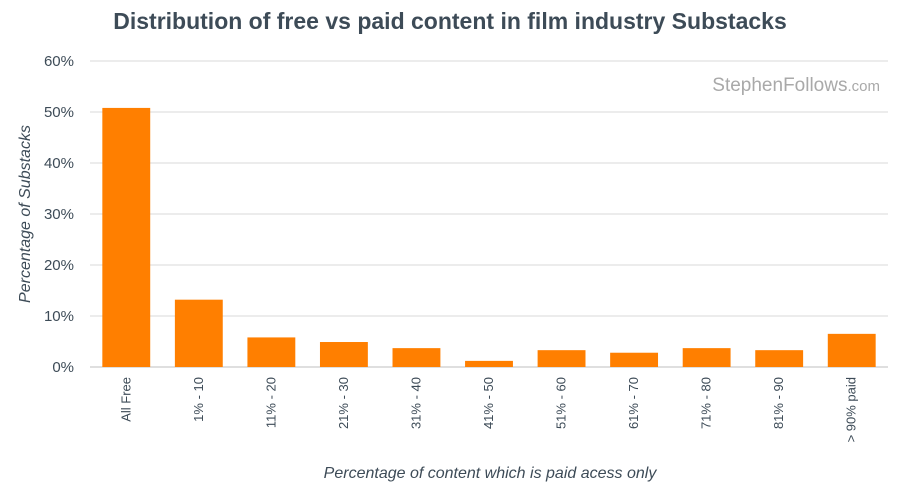 The image size is (900, 499). Describe the element at coordinates (779, 85) in the screenshot. I see `watermark-main: StephenFollows` at that location.